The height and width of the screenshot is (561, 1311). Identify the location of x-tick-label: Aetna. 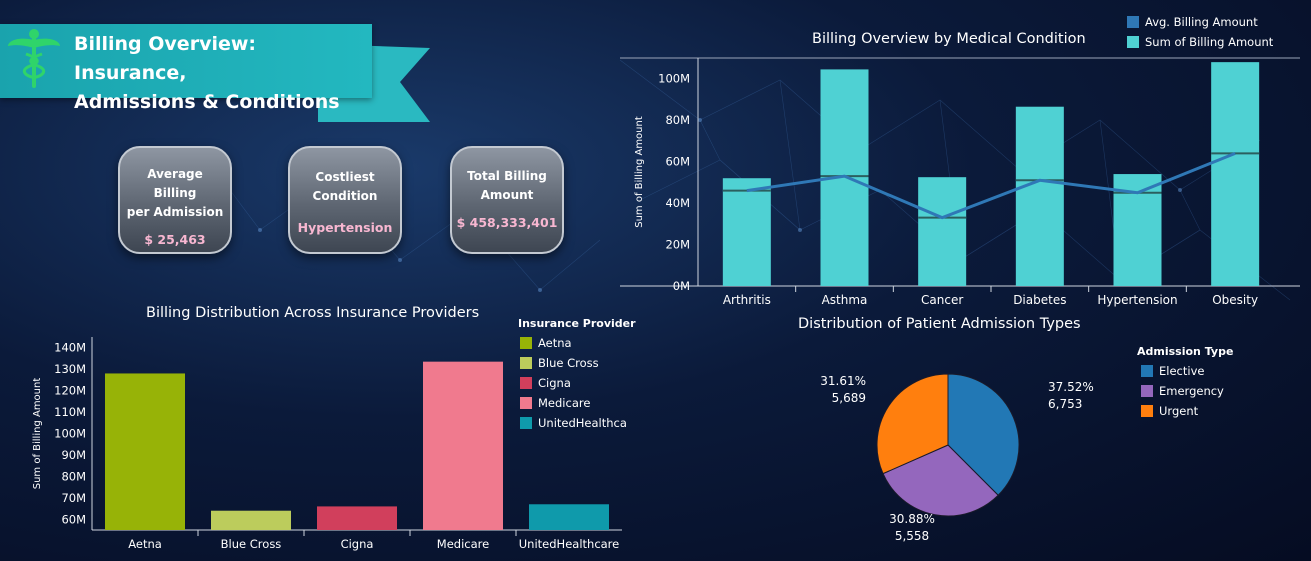
(145, 544).